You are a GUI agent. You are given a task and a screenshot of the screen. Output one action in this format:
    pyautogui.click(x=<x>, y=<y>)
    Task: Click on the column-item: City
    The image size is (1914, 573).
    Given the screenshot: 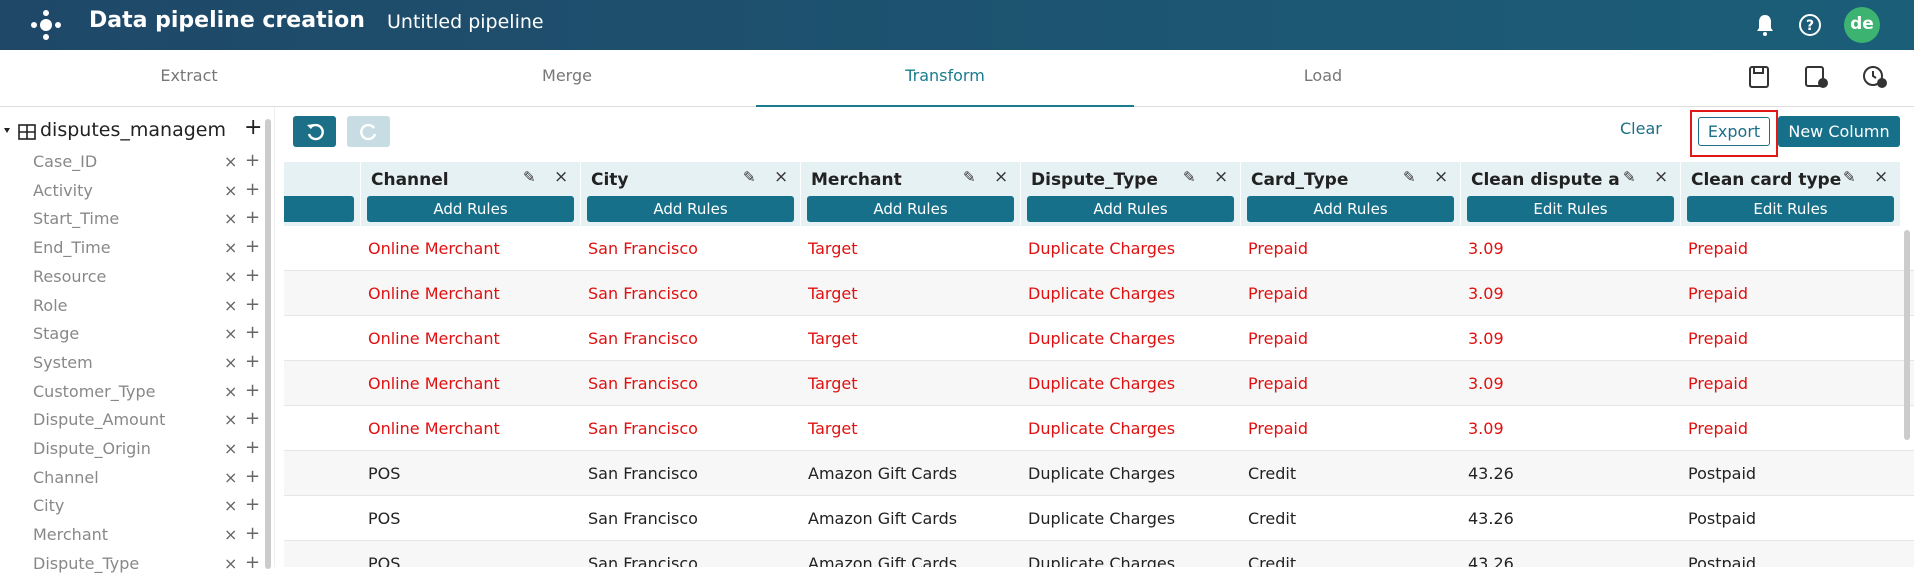 What is the action you would take?
    pyautogui.click(x=49, y=506)
    